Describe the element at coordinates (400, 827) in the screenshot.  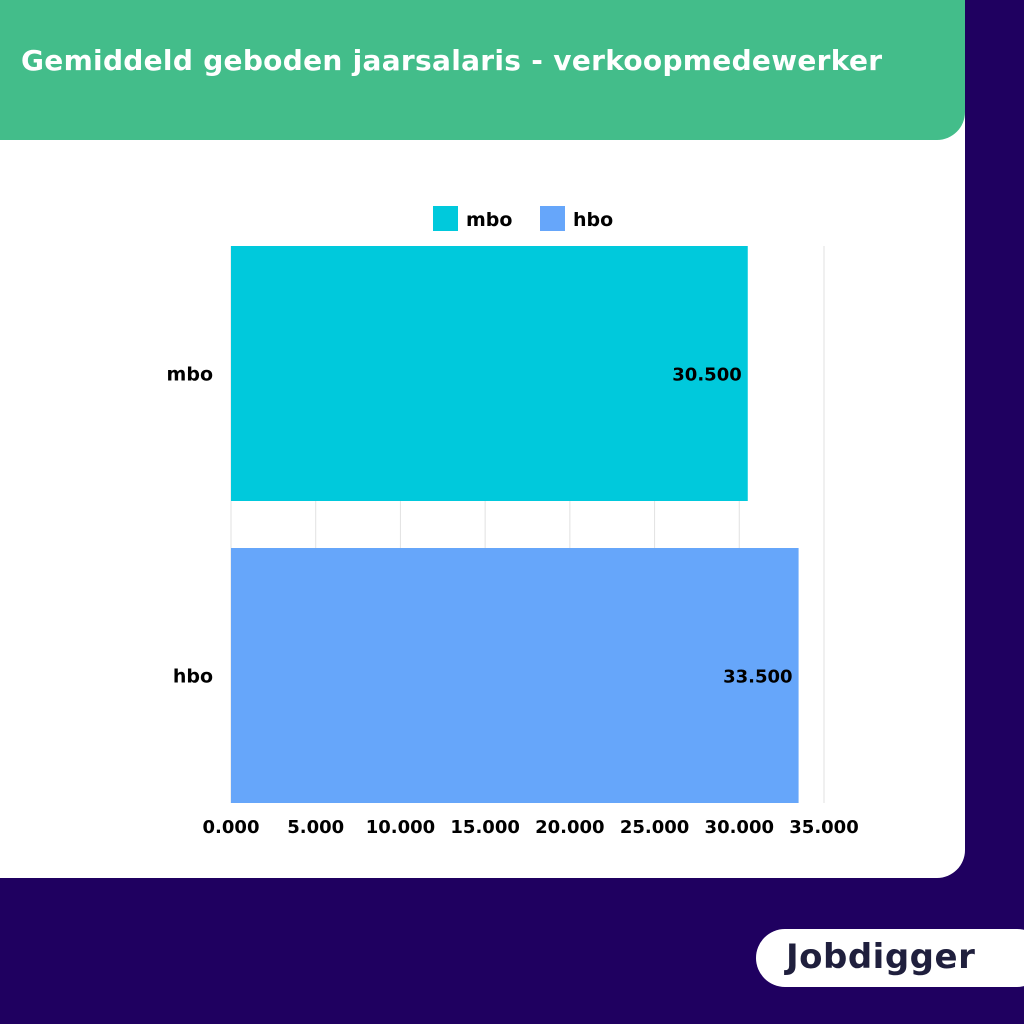
I see `x-tick-label-2: 10.000` at that location.